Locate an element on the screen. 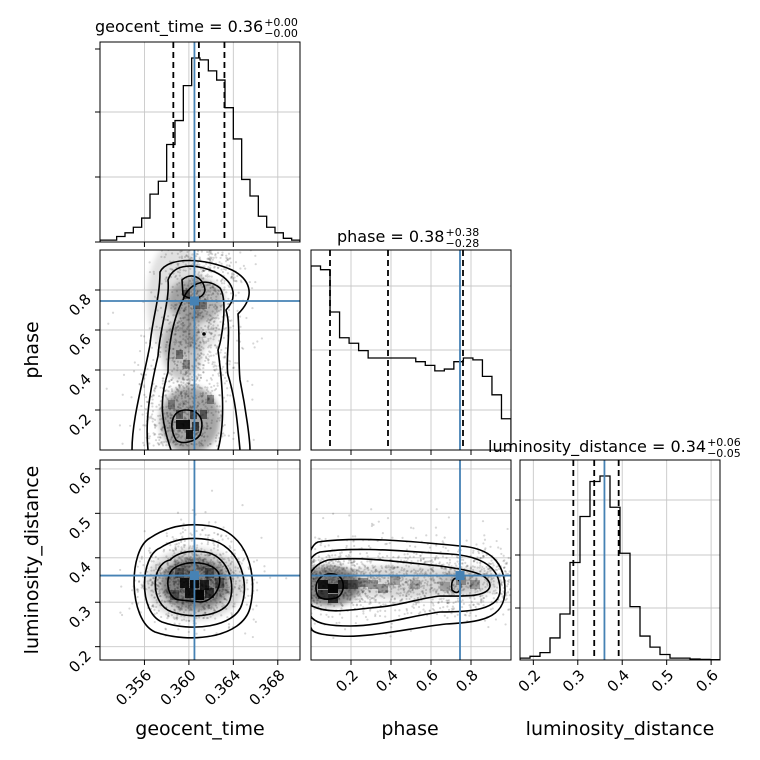 This screenshot has width=760, height=760. xlabel-geocent_time: geocent_time is located at coordinates (199, 729).